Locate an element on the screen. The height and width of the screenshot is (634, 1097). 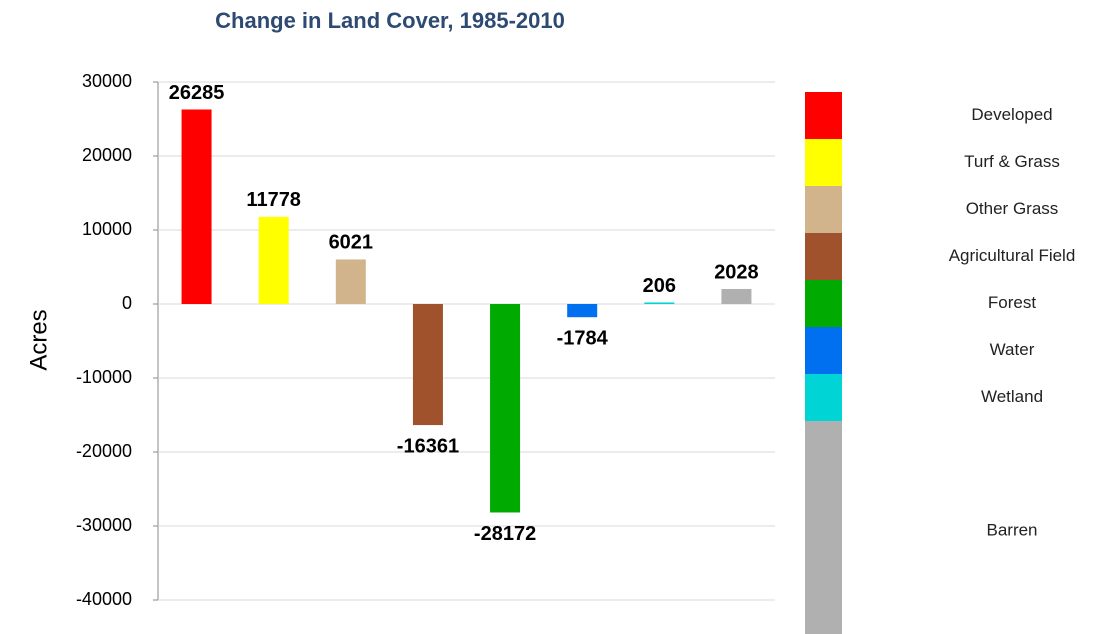
value-label: 206 is located at coordinates (659, 286).